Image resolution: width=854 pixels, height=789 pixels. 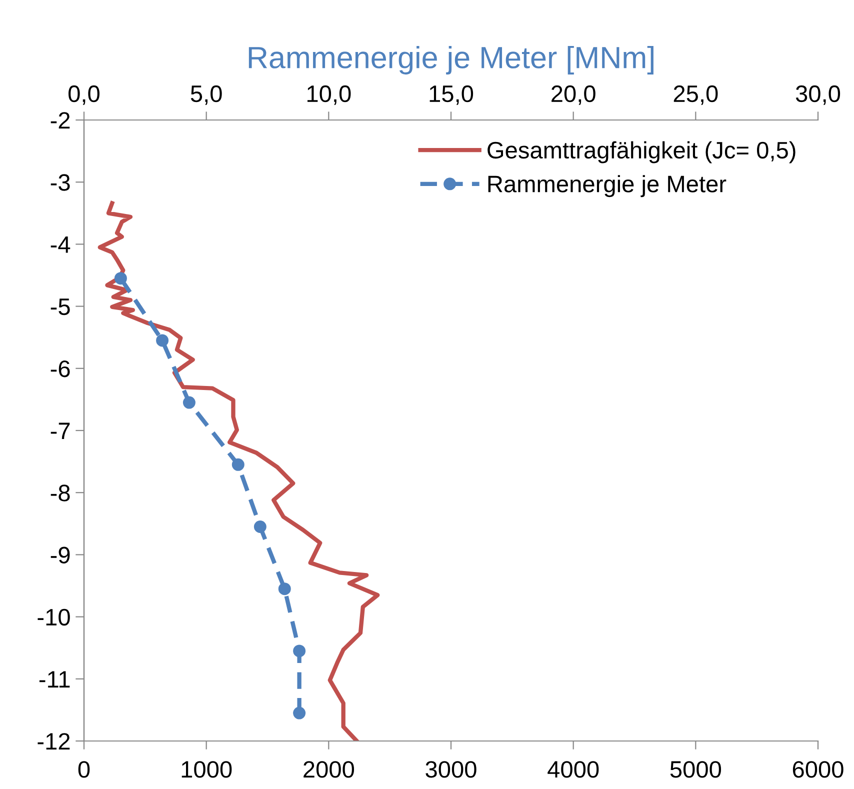 What do you see at coordinates (329, 95) in the screenshot?
I see `x2-tick-label: 10,0` at bounding box center [329, 95].